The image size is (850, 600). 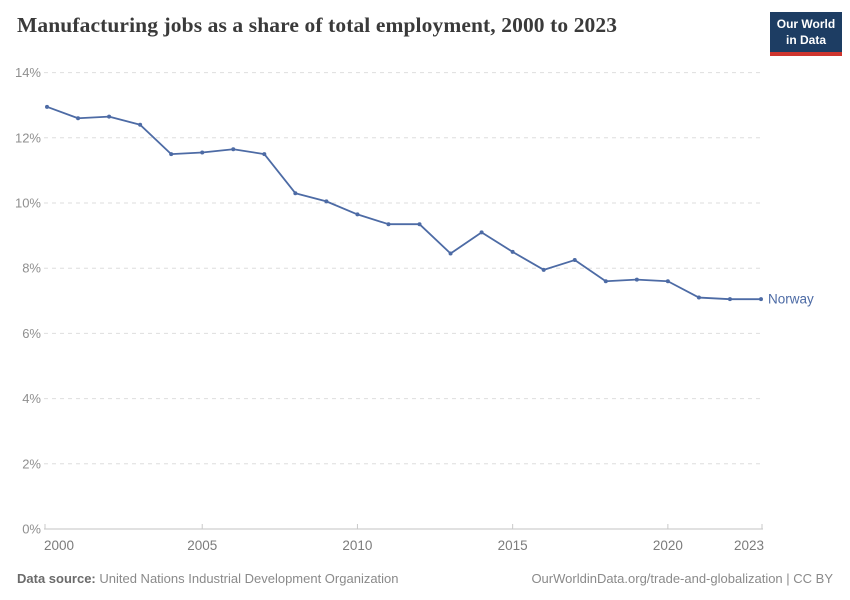 I want to click on x-tick-label: 2023, so click(x=749, y=545).